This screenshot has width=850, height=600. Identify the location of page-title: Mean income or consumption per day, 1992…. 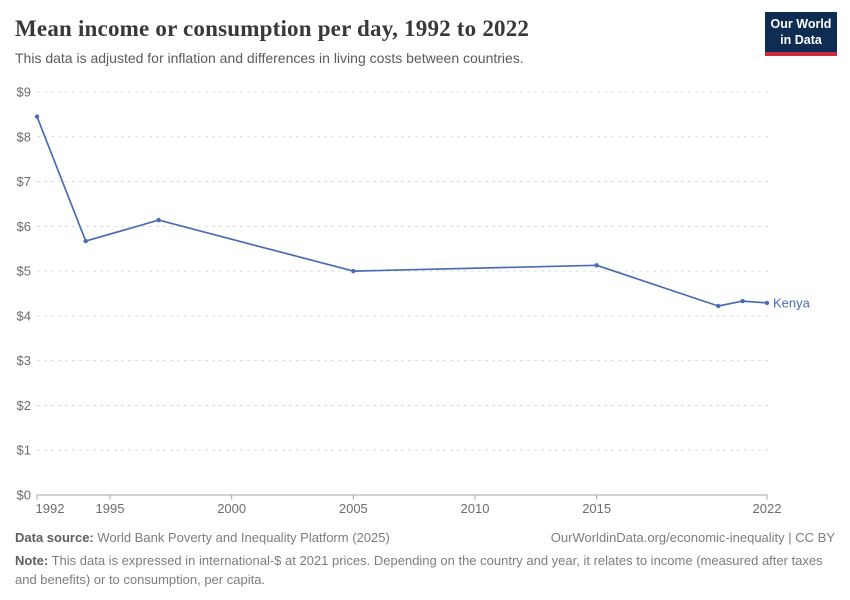
(272, 28).